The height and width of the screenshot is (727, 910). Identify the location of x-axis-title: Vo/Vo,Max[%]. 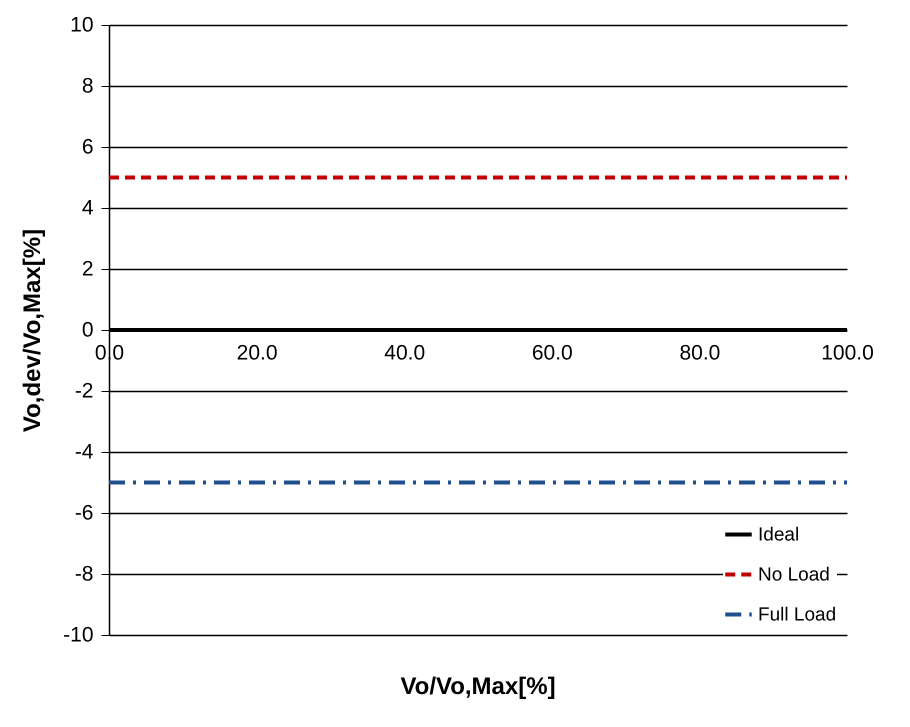
(478, 686).